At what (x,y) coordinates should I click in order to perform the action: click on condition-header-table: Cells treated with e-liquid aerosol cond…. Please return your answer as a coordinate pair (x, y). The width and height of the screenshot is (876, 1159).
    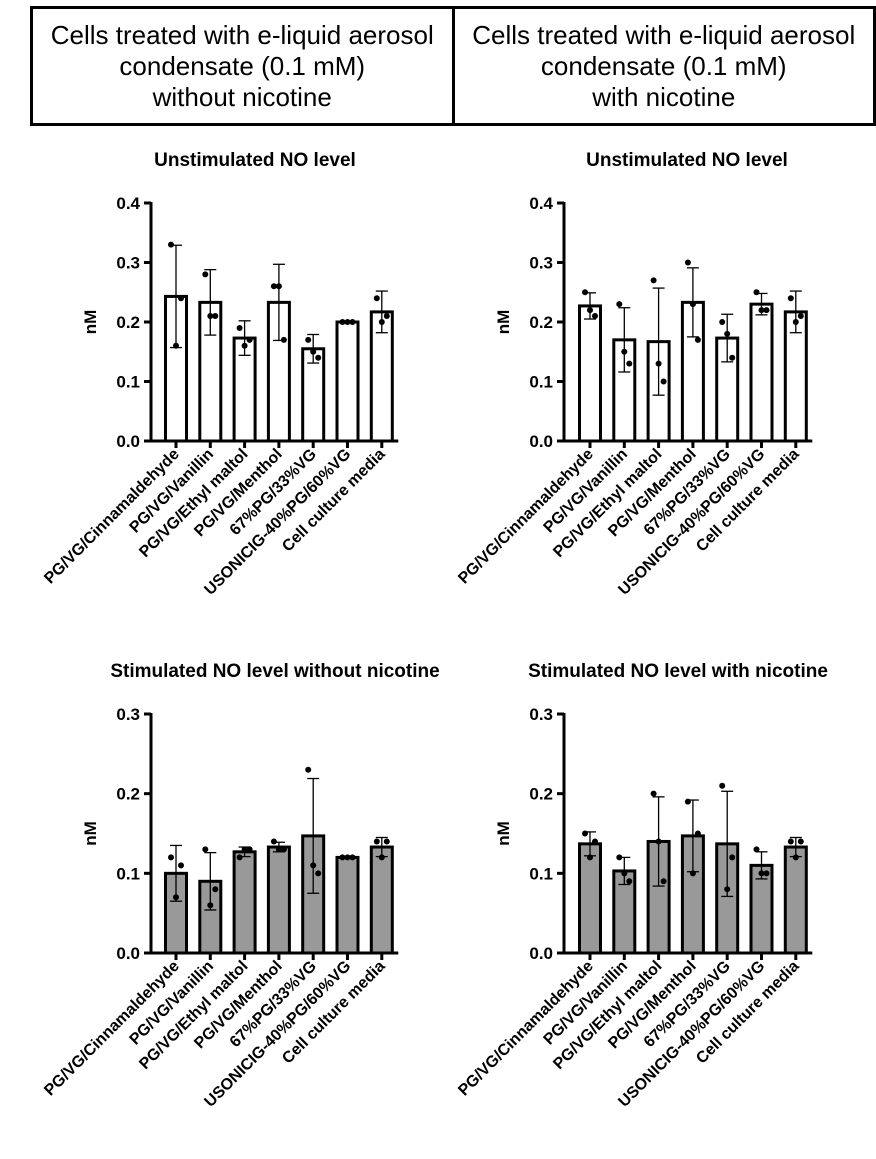
    Looking at the image, I should click on (453, 66).